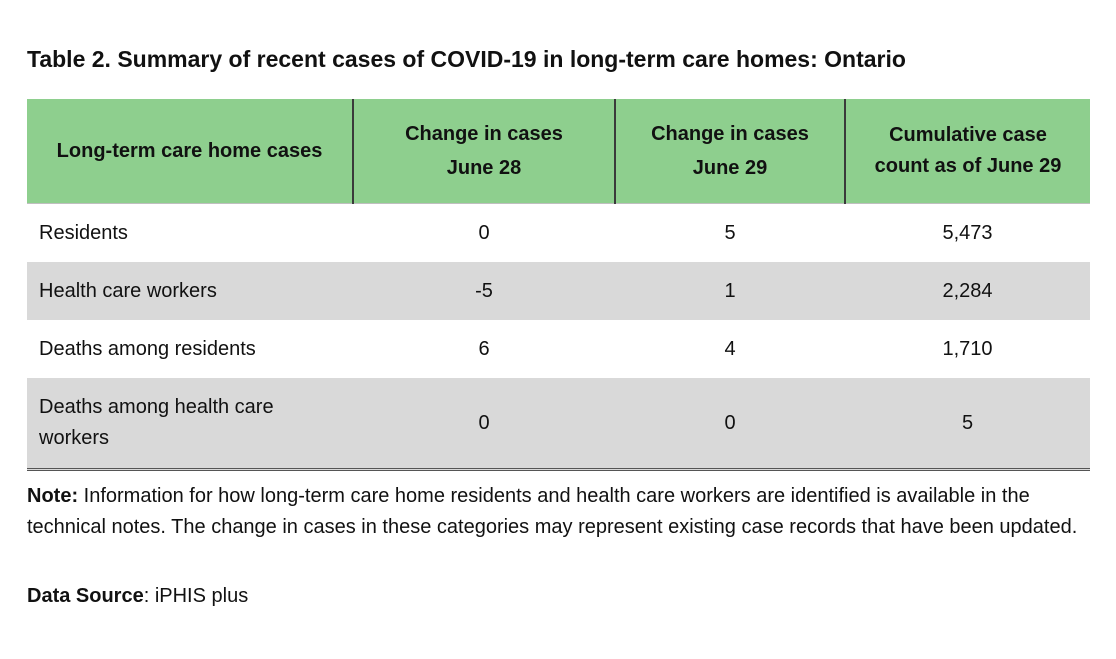 The image size is (1116, 659). What do you see at coordinates (484, 168) in the screenshot?
I see `header-change-june-28-line2: June 28` at bounding box center [484, 168].